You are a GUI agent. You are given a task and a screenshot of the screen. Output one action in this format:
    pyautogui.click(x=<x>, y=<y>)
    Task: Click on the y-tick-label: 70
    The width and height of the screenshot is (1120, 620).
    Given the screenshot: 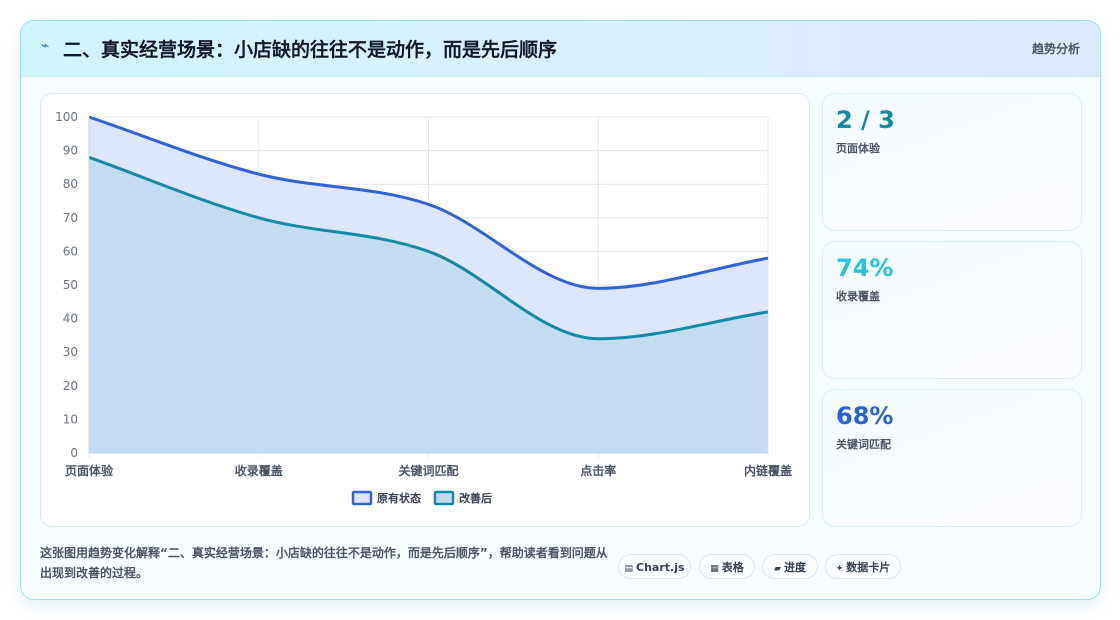 What is the action you would take?
    pyautogui.click(x=70, y=218)
    